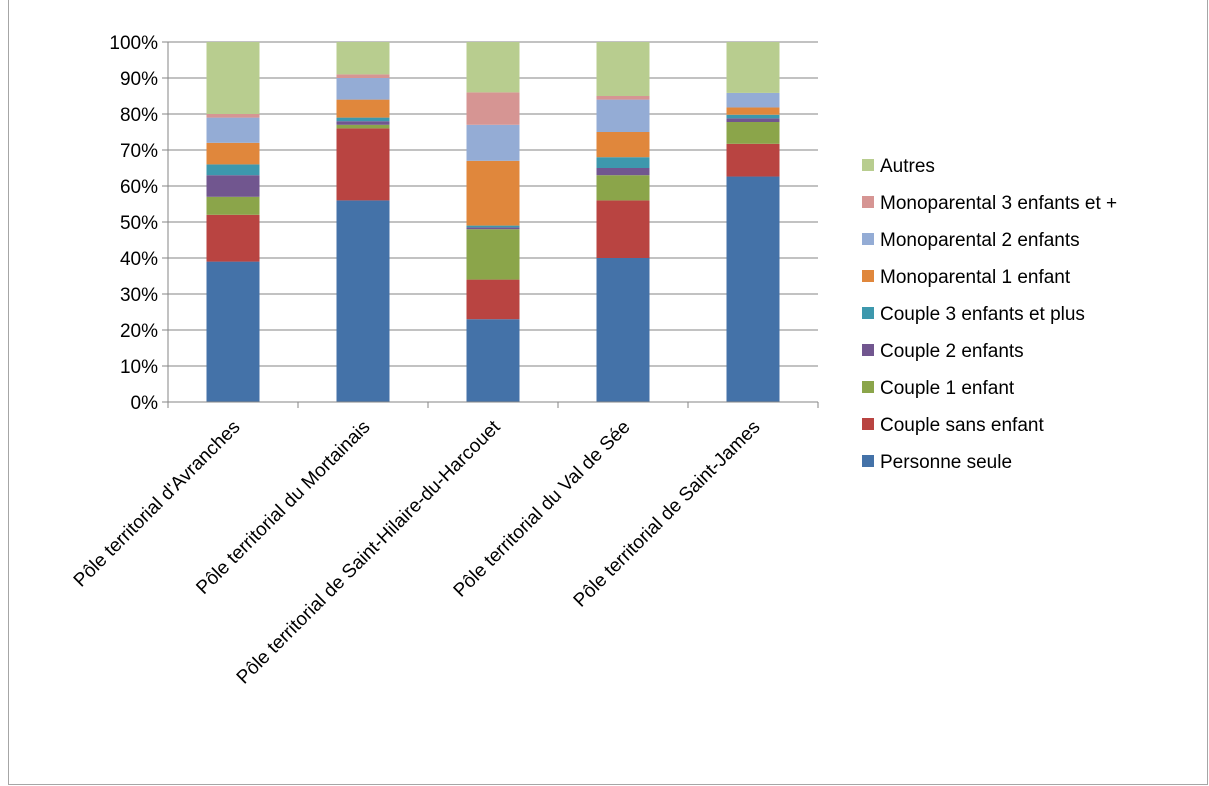  What do you see at coordinates (998, 203) in the screenshot?
I see `legend-label: Monoparental 3 enfants et +` at bounding box center [998, 203].